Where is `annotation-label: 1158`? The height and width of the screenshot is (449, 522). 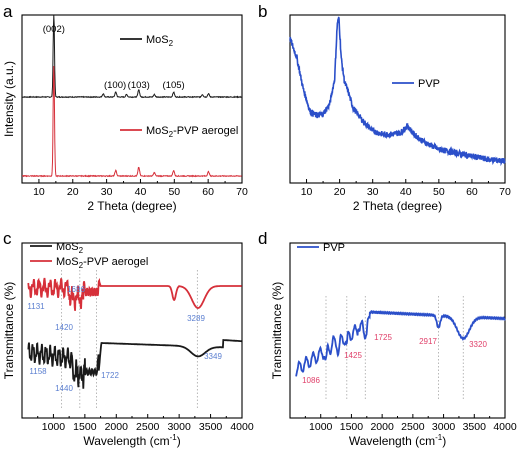
annotation-label: 1158 is located at coordinates (38, 371).